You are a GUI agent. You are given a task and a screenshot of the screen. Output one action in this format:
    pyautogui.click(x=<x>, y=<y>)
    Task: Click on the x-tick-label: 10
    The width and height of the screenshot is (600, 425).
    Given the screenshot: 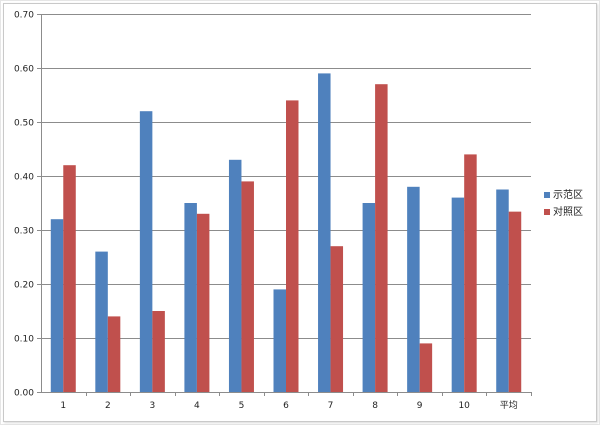 What is the action you would take?
    pyautogui.click(x=464, y=406)
    